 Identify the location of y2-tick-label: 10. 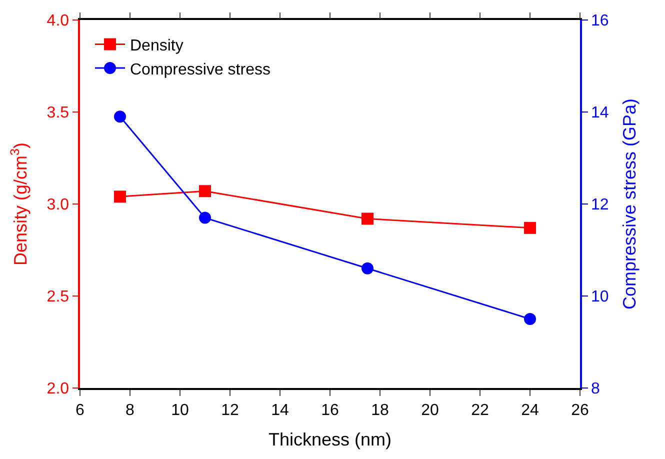
(599, 297).